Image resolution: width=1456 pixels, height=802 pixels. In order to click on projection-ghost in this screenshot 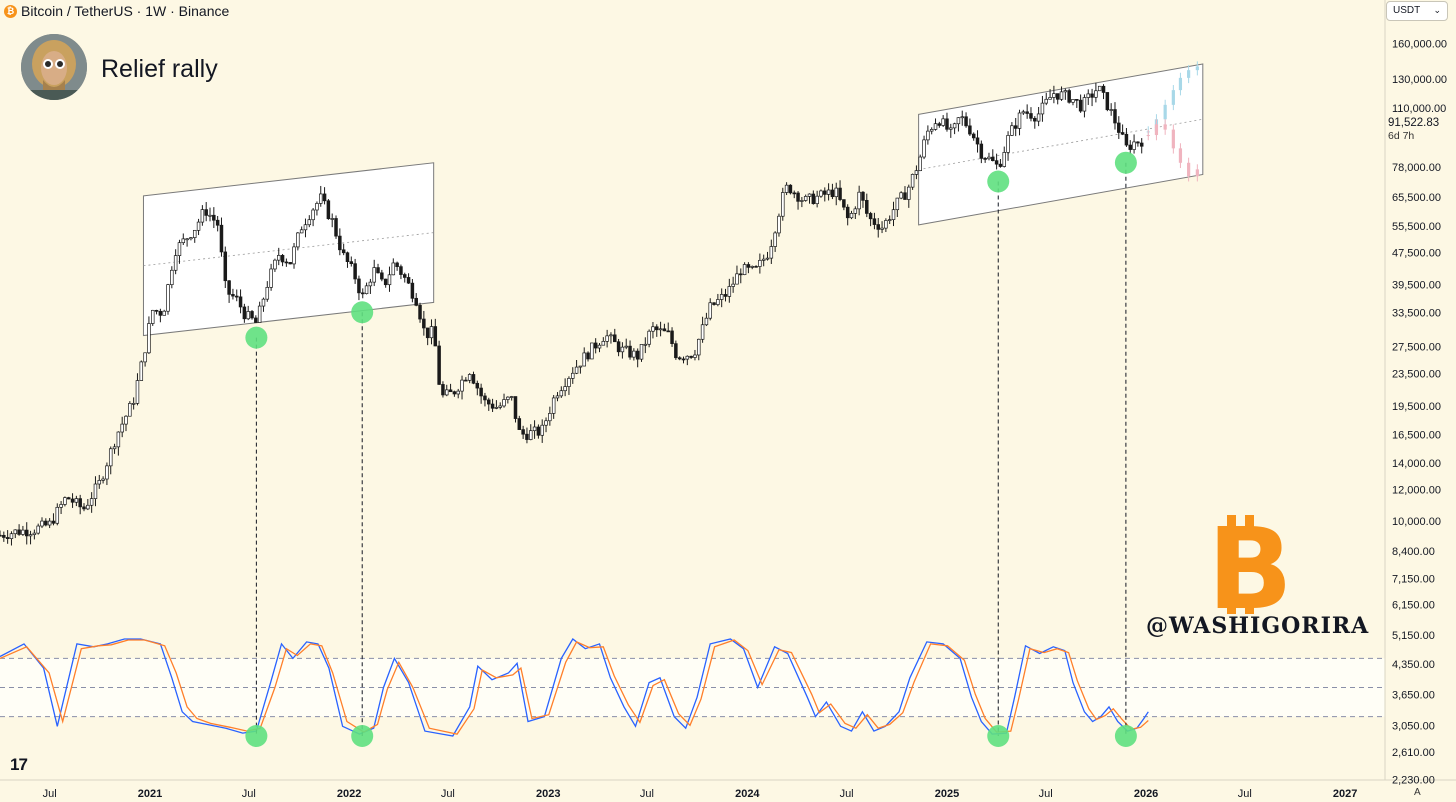, I will do `click(1172, 121)`.